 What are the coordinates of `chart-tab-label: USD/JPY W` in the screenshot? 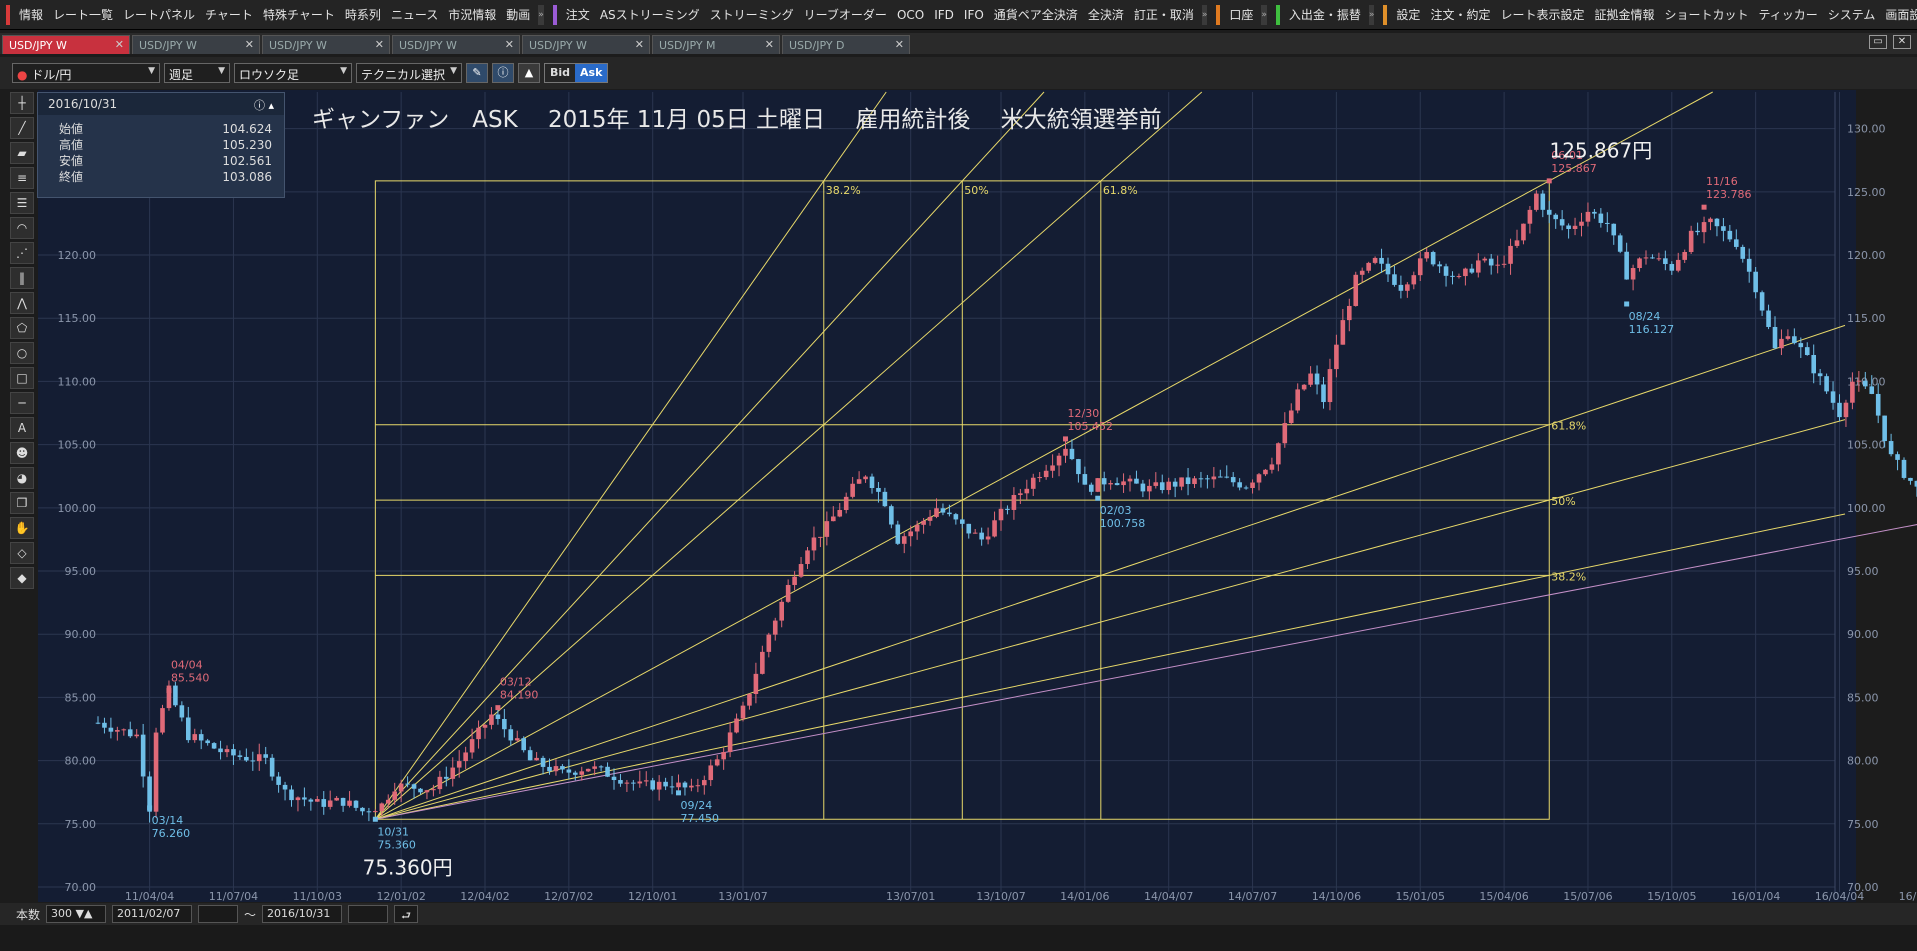 It's located at (298, 45).